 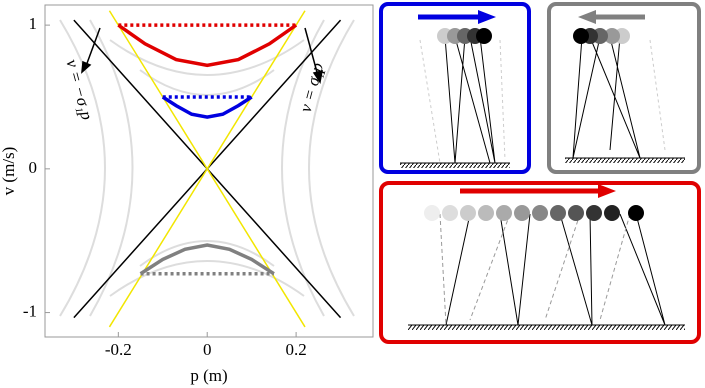 What do you see at coordinates (118, 349) in the screenshot?
I see `x-tick-label: -0.2` at bounding box center [118, 349].